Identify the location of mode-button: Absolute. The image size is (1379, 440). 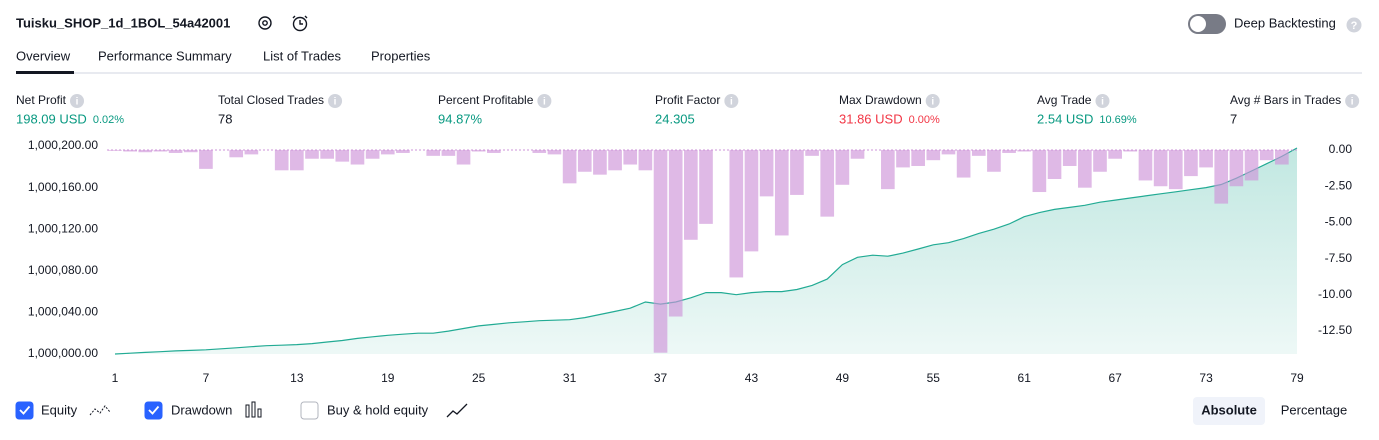
(1229, 409).